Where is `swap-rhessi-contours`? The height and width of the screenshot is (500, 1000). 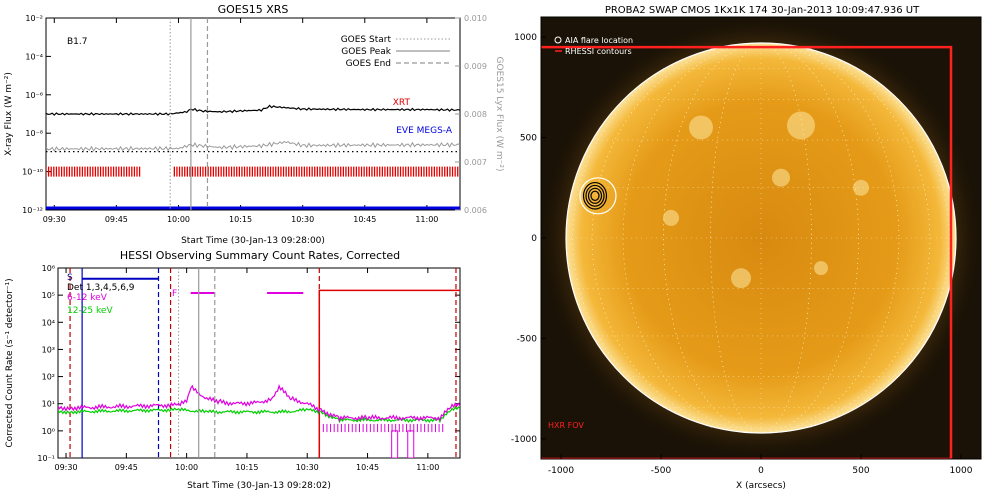
swap-rhessi-contours is located at coordinates (595, 195).